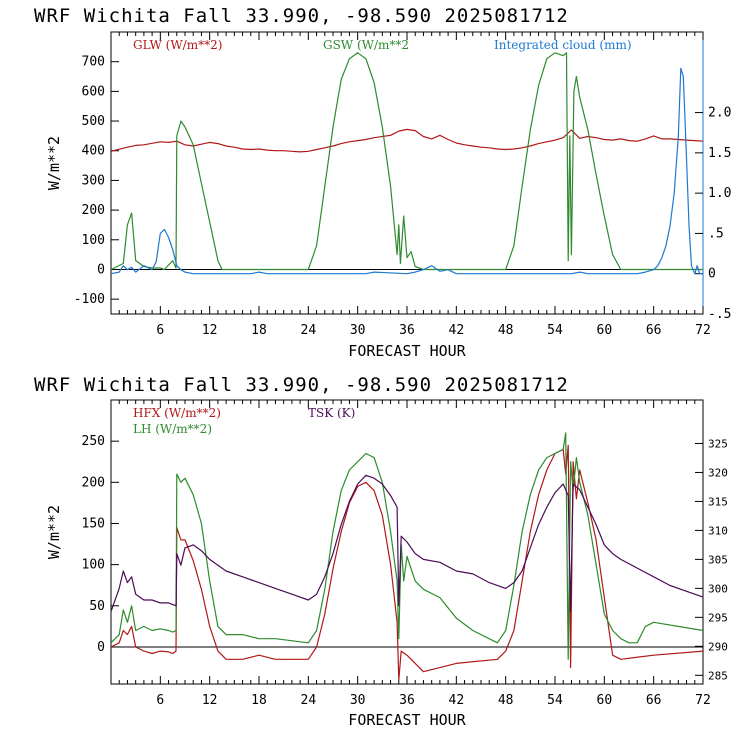 This screenshot has height=740, width=740. What do you see at coordinates (93, 91) in the screenshot?
I see `y-tick-label: 600` at bounding box center [93, 91].